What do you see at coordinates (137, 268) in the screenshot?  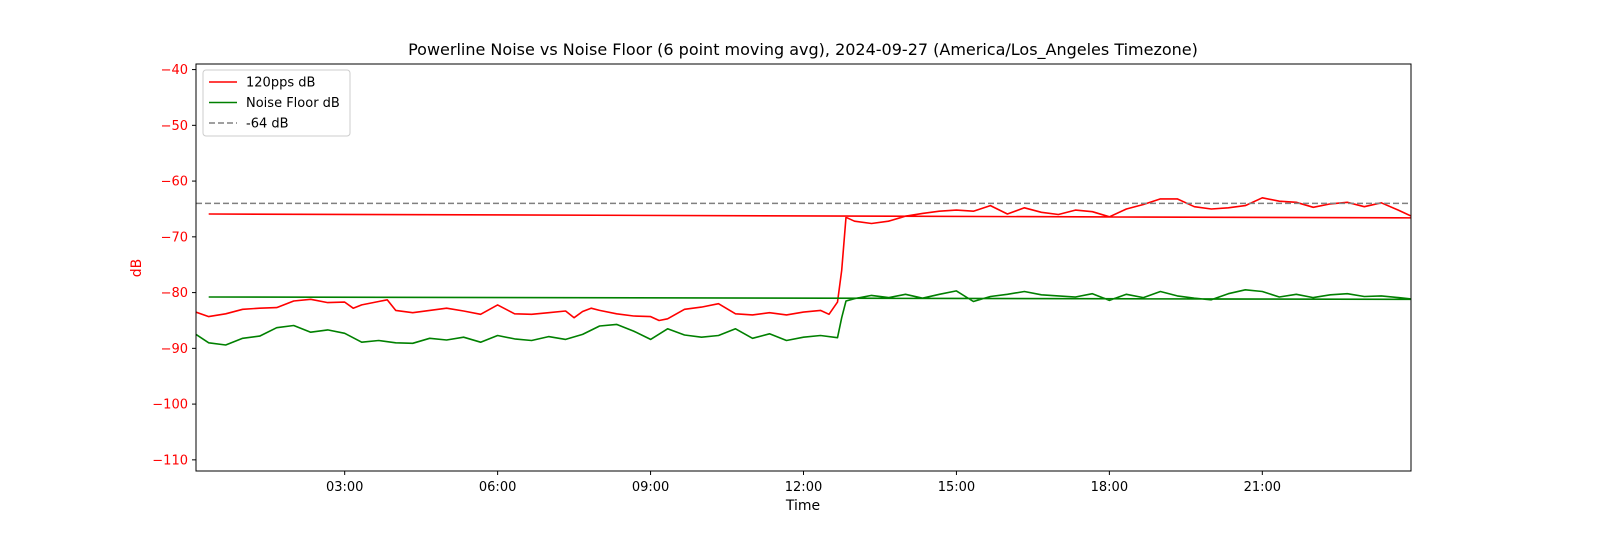 I see `y-axis-label: dB` at bounding box center [137, 268].